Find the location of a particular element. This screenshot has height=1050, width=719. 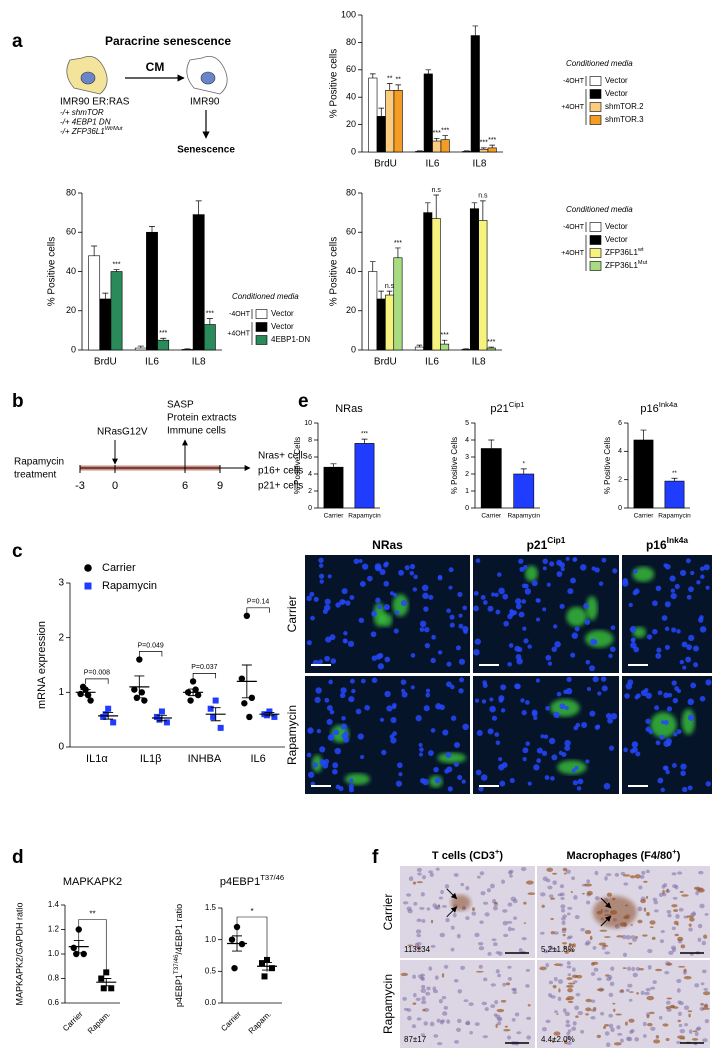

x-tick-label: BrdU is located at coordinates (105, 362).